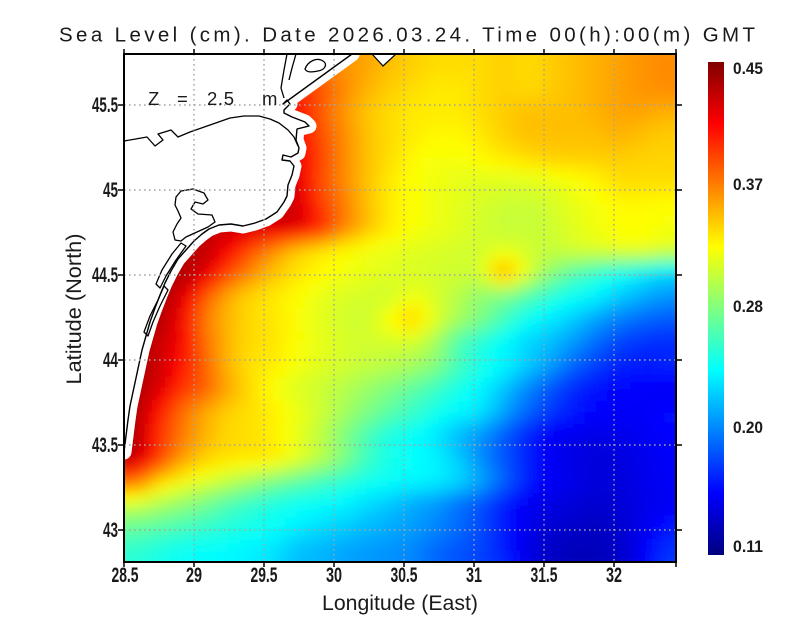  Describe the element at coordinates (105, 275) in the screenshot. I see `svg-text: 44.5` at that location.